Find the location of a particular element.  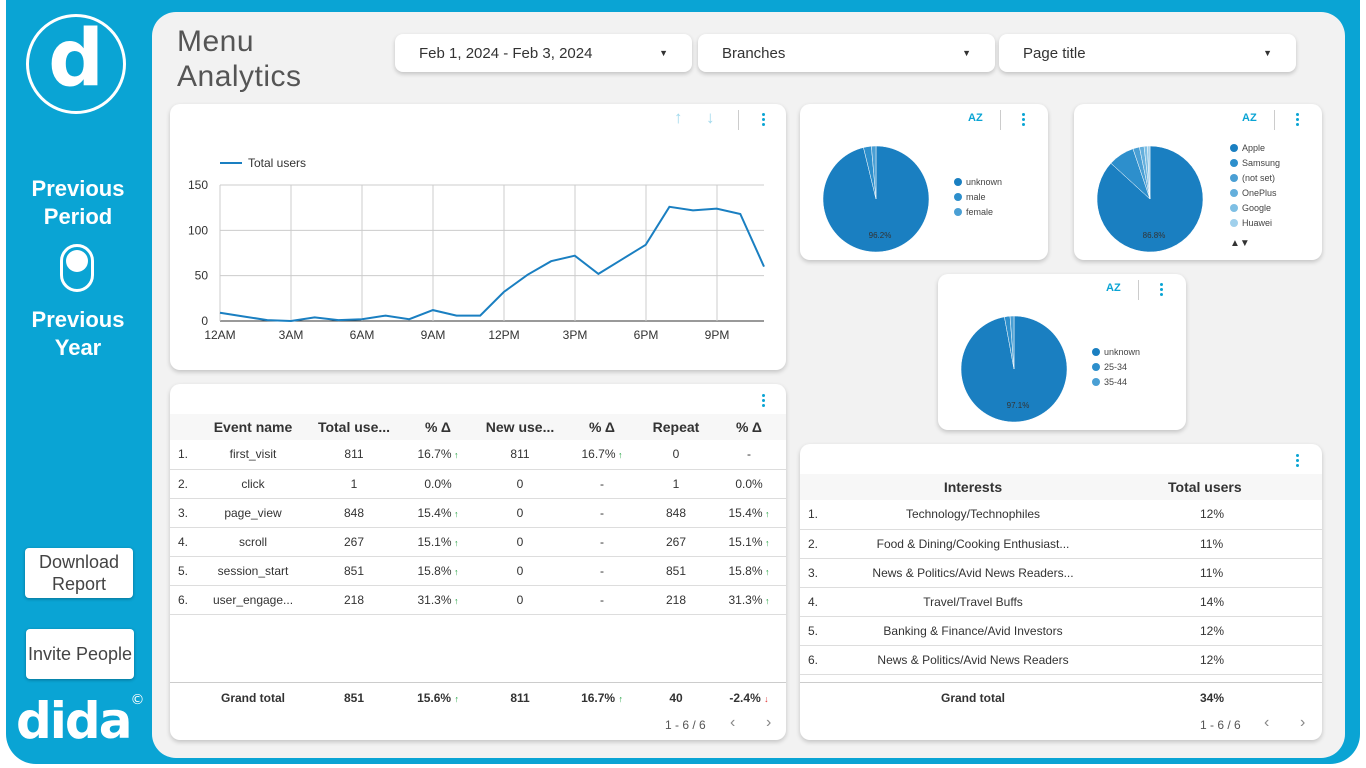

legend-item: 25-34 is located at coordinates (1109, 367).